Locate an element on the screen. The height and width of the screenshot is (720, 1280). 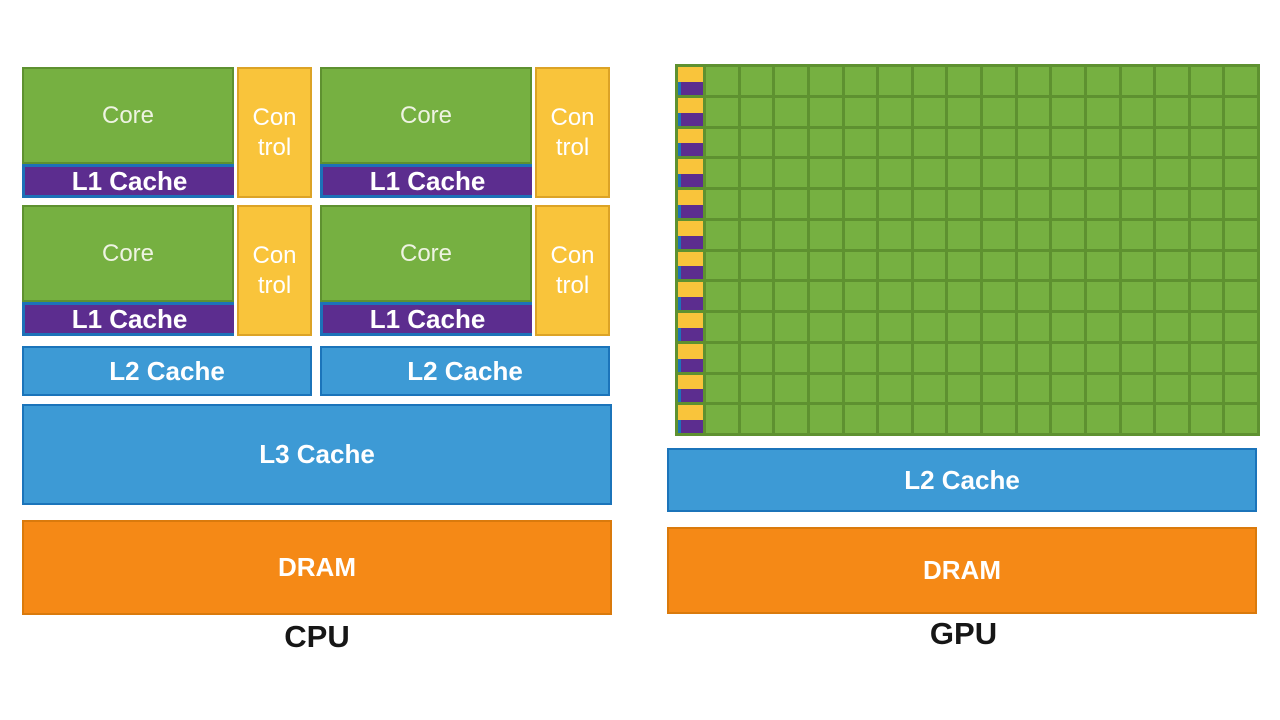
gpu-dram-block: DRAM is located at coordinates (962, 570).